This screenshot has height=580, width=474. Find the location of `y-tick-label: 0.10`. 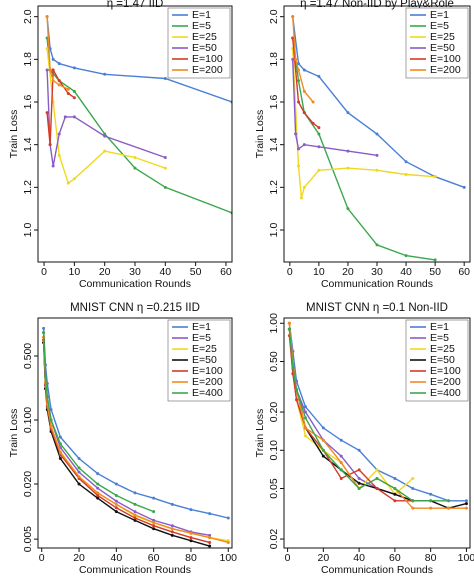

y-tick-label: 0.10 is located at coordinates (274, 450).